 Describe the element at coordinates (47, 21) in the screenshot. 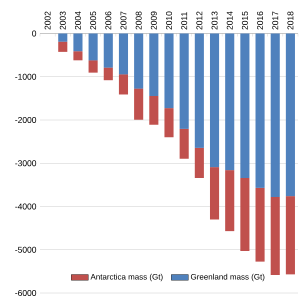

I see `x-tick-label: 2002` at that location.